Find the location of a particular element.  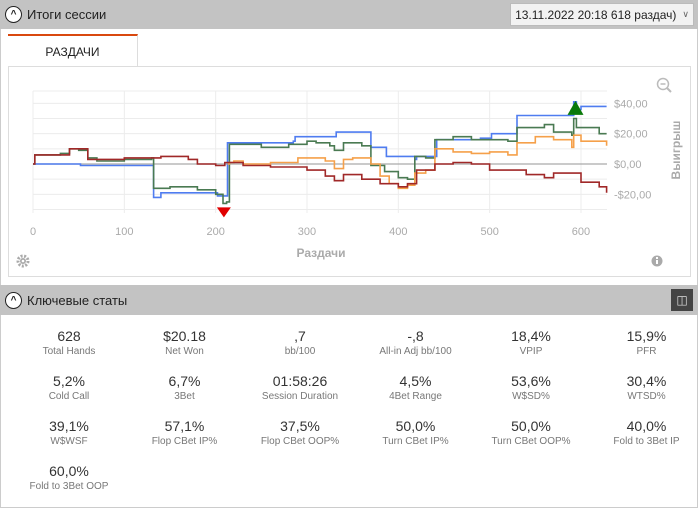

y-tick-label: $20,00 is located at coordinates (631, 135).